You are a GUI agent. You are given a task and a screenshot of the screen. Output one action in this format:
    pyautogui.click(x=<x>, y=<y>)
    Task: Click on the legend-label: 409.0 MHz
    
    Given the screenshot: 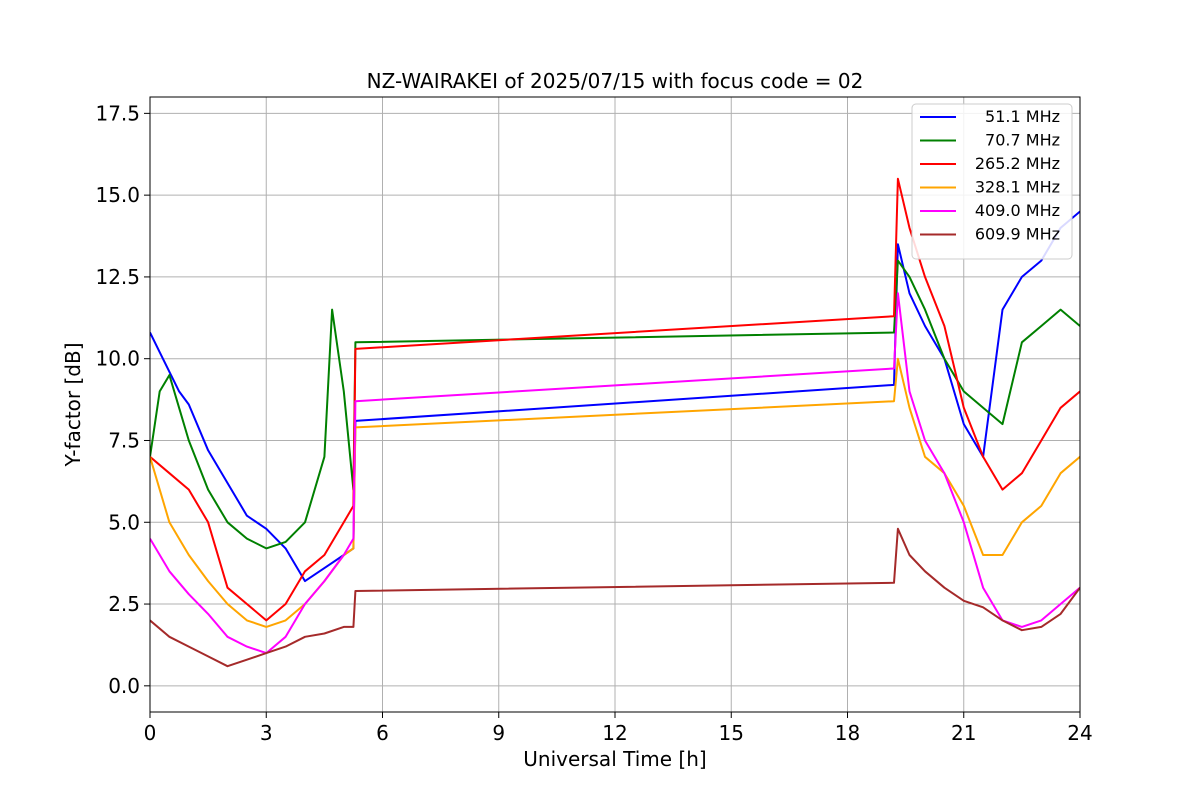 What is the action you would take?
    pyautogui.click(x=1017, y=210)
    